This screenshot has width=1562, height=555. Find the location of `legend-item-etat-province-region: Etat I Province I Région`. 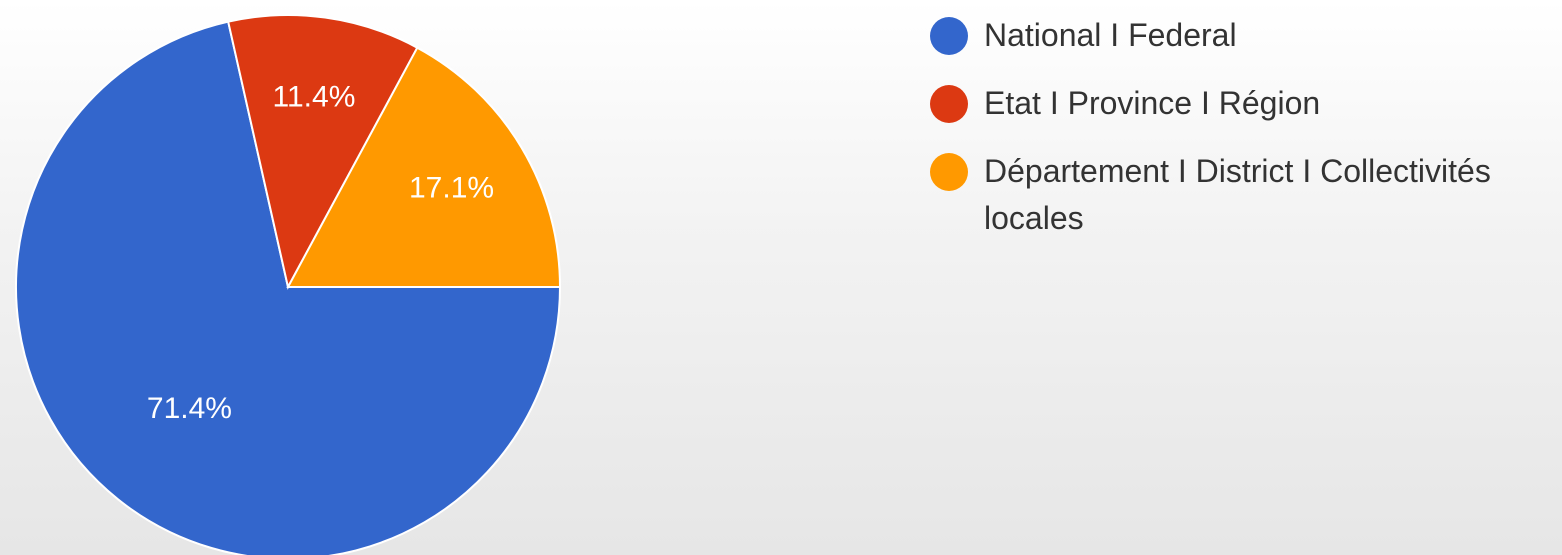

legend-item-etat-province-region: Etat I Province I Région is located at coordinates (1245, 103).